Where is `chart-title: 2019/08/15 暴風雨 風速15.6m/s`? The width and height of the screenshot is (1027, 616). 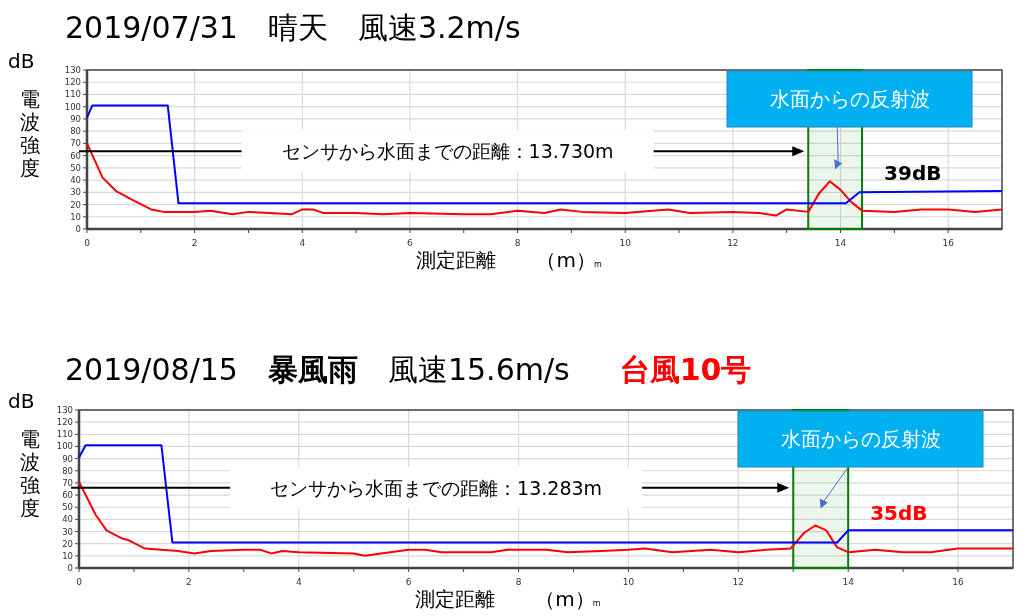 chart-title: 2019/08/15 暴風雨 風速15.6m/s is located at coordinates (317, 369).